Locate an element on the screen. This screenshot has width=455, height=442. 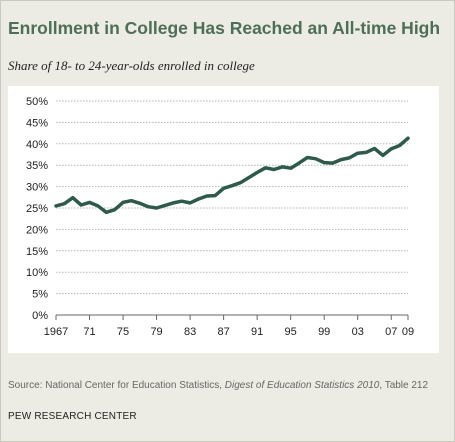
x-tick-label: 71 is located at coordinates (89, 332).